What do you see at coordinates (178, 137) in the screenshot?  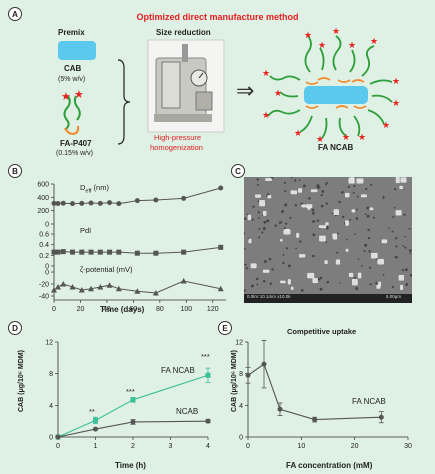 I see `hph-label-line1: High-pressure` at bounding box center [178, 137].